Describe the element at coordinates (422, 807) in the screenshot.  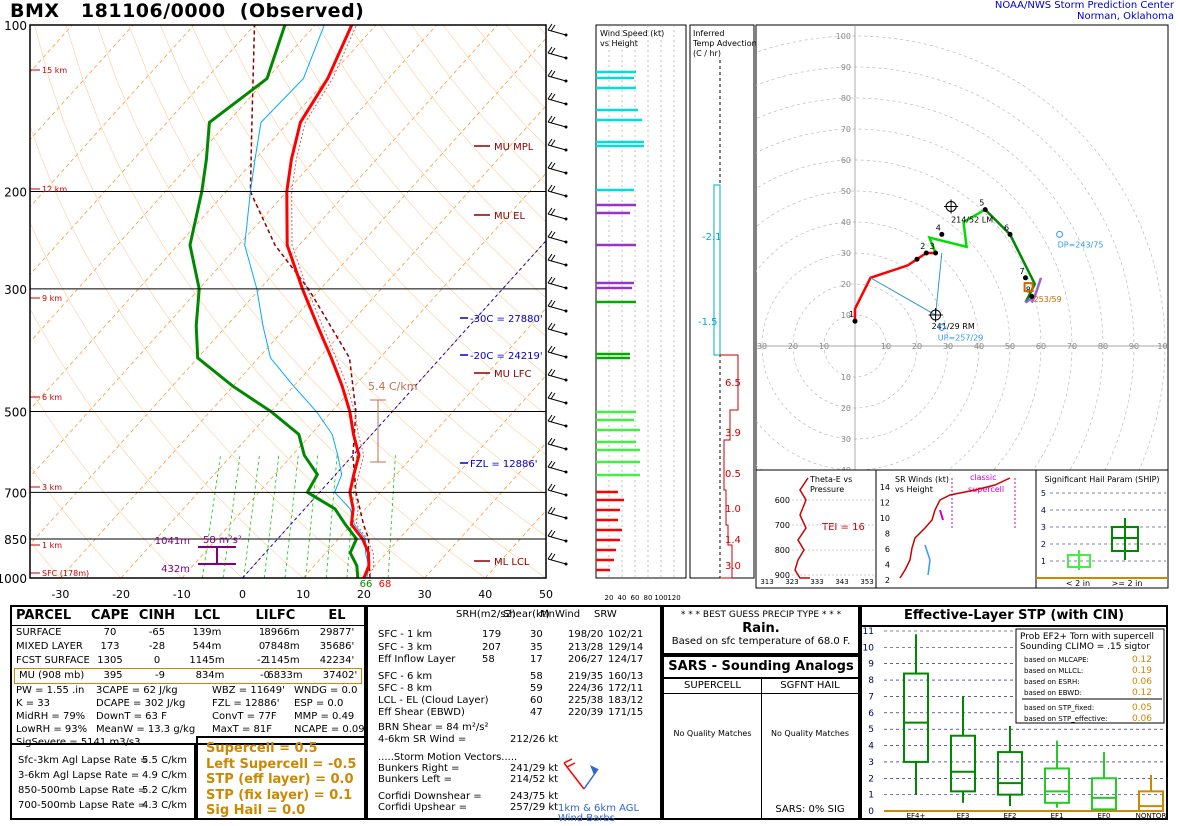
I see `storm-motion-label: Corfidi Upshear =` at that location.